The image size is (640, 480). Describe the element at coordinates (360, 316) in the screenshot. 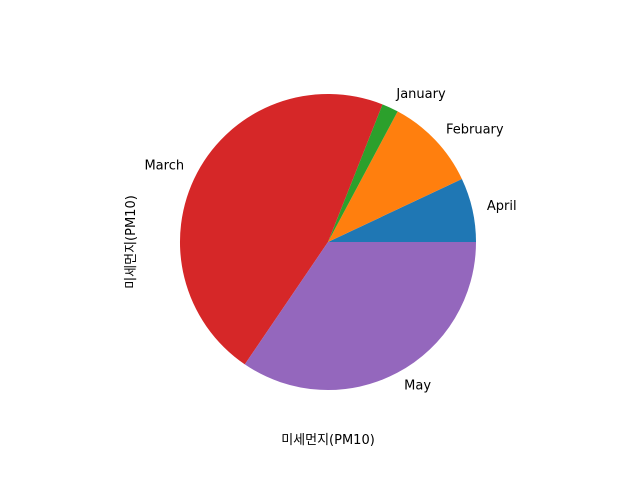

I see `pie-slice-may` at that location.